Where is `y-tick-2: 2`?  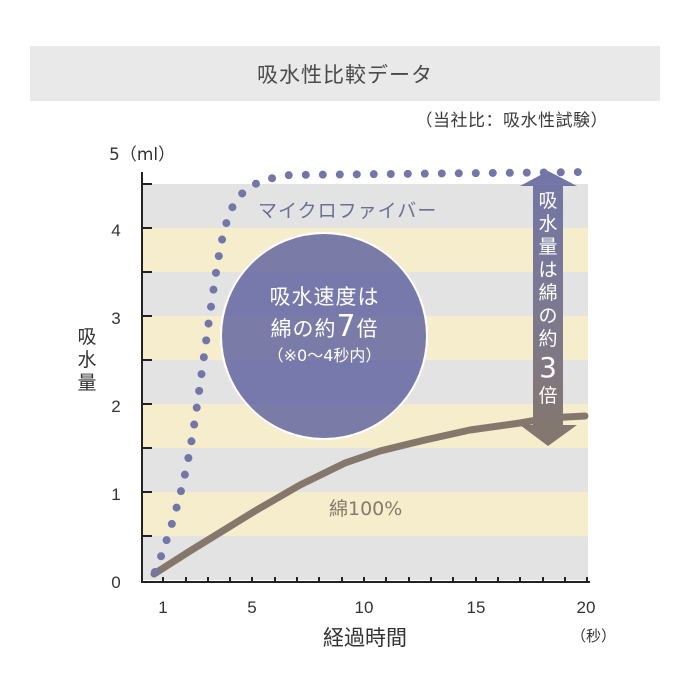 y-tick-2: 2 is located at coordinates (115, 406).